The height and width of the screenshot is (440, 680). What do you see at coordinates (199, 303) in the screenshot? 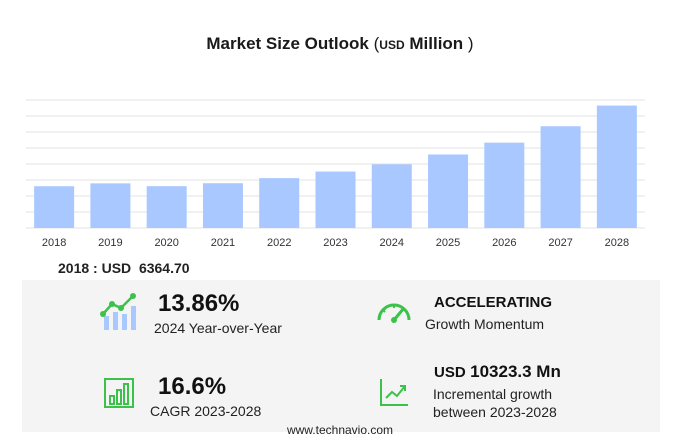
I see `yoy-value: 13.86%` at bounding box center [199, 303].